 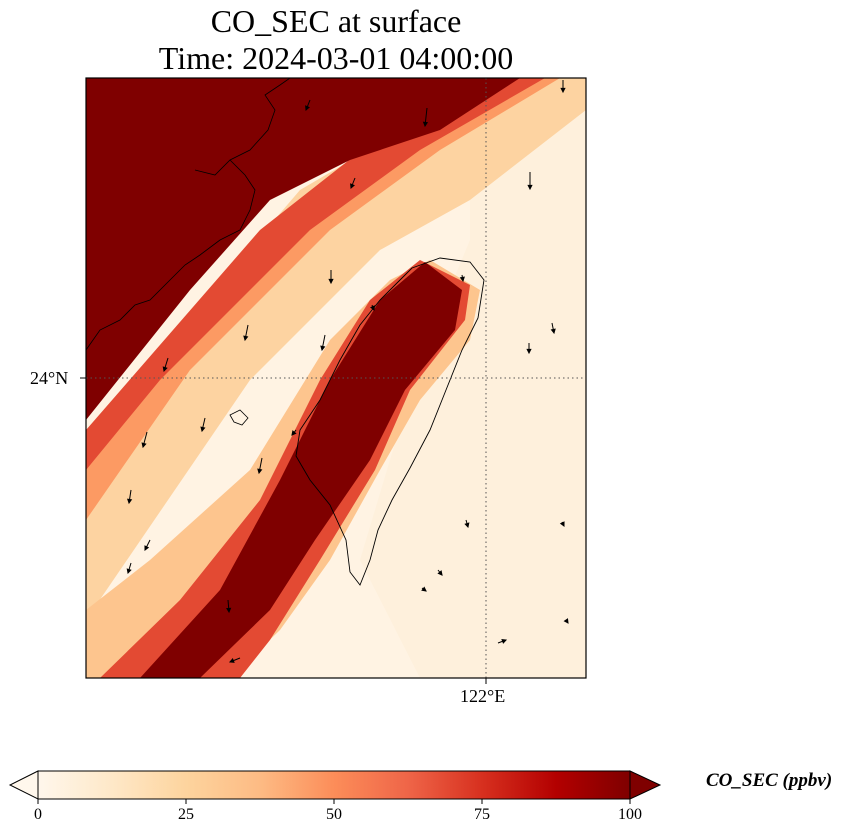 What do you see at coordinates (49, 378) in the screenshot?
I see `lat-tick-label: 24°N` at bounding box center [49, 378].